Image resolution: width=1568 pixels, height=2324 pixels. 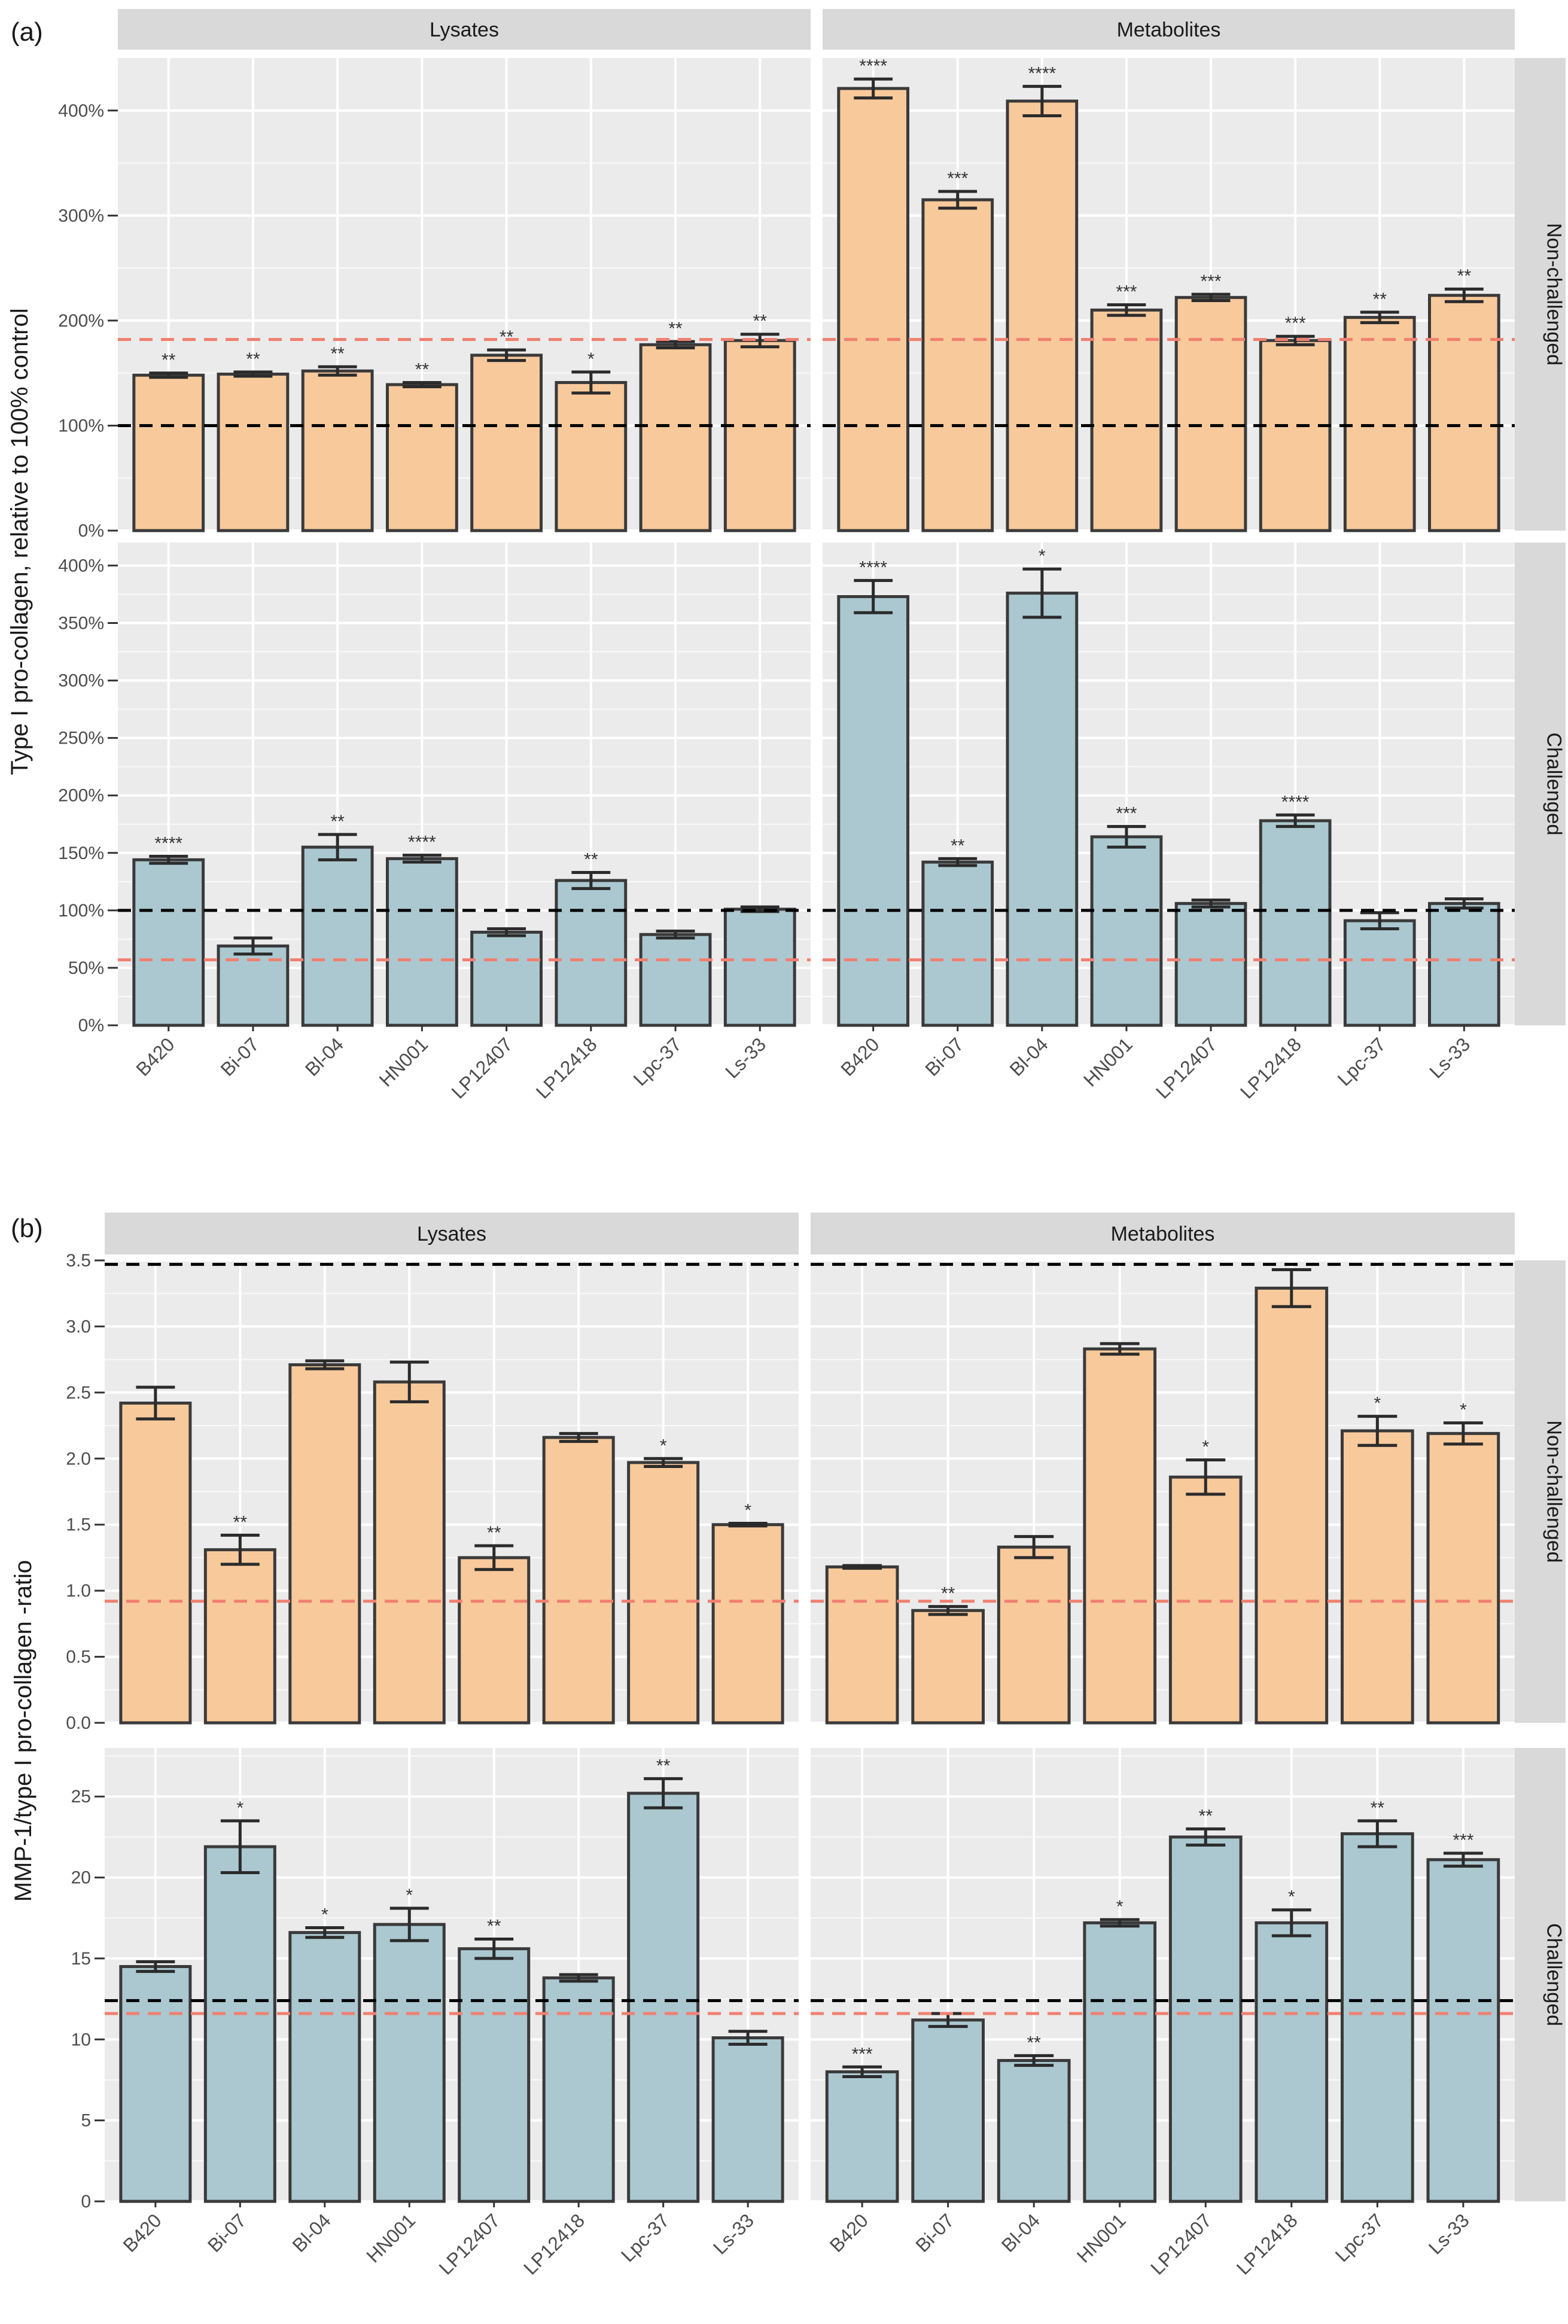 What do you see at coordinates (1554, 783) in the screenshot?
I see `row-strip-label: Challenged` at bounding box center [1554, 783].